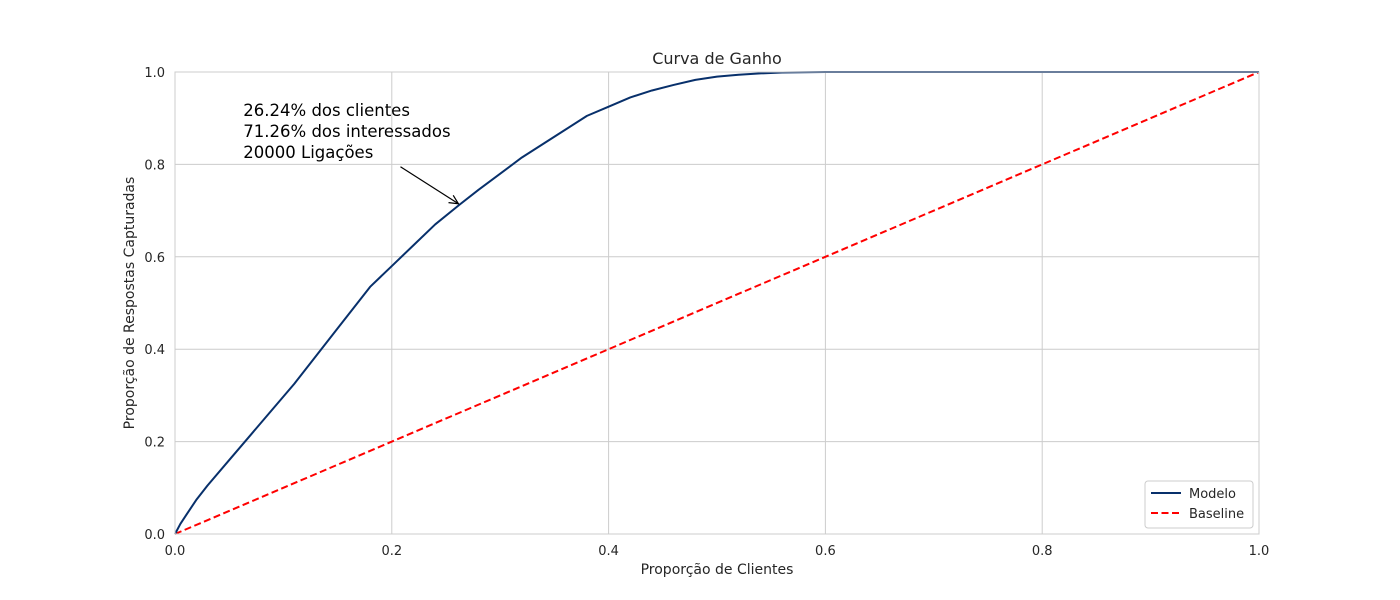 The image size is (1400, 600). What do you see at coordinates (154, 258) in the screenshot?
I see `y-tick-label: 0.6` at bounding box center [154, 258].